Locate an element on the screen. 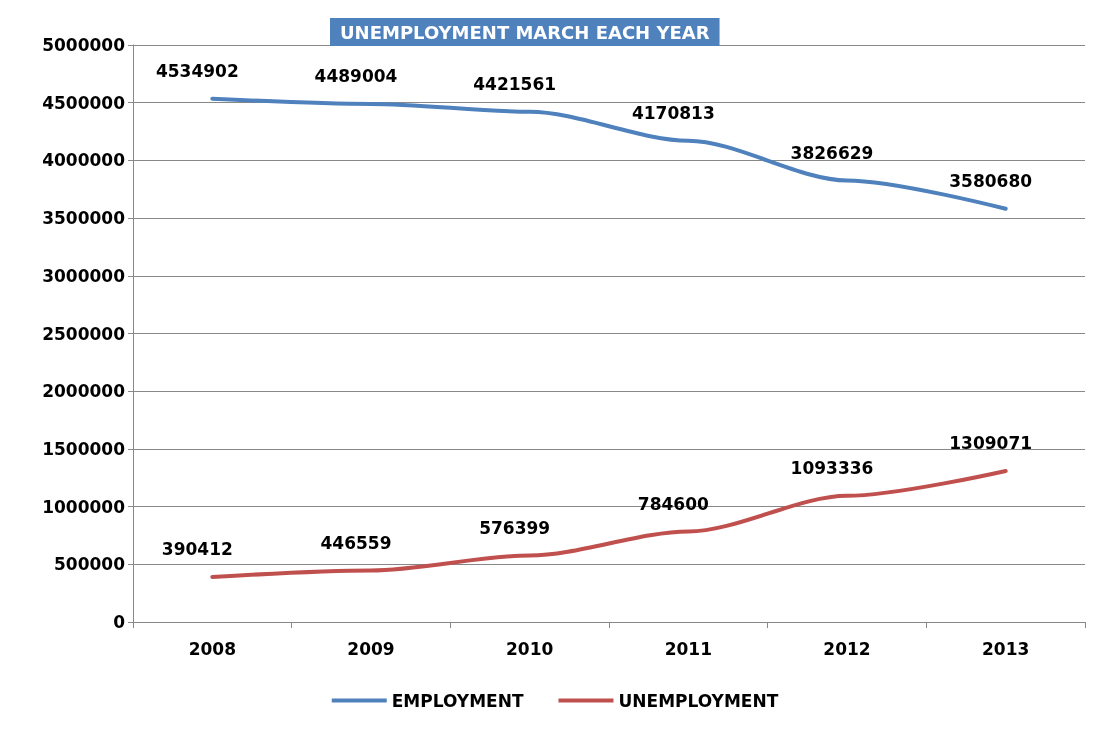  data-label: 784600 is located at coordinates (673, 503).